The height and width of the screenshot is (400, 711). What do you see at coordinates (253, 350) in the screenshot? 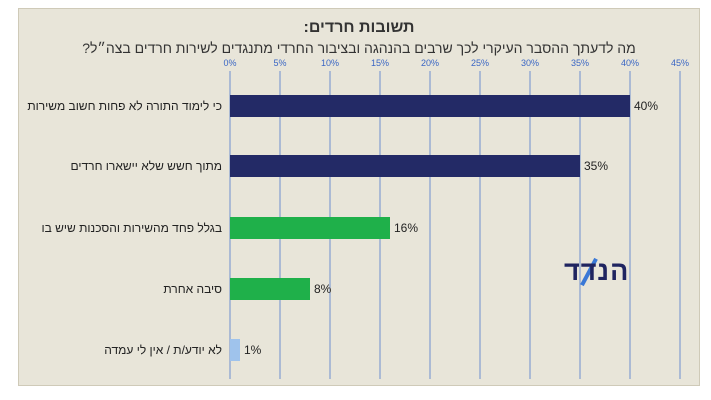
I see `bar-value-label: 1%` at bounding box center [253, 350].